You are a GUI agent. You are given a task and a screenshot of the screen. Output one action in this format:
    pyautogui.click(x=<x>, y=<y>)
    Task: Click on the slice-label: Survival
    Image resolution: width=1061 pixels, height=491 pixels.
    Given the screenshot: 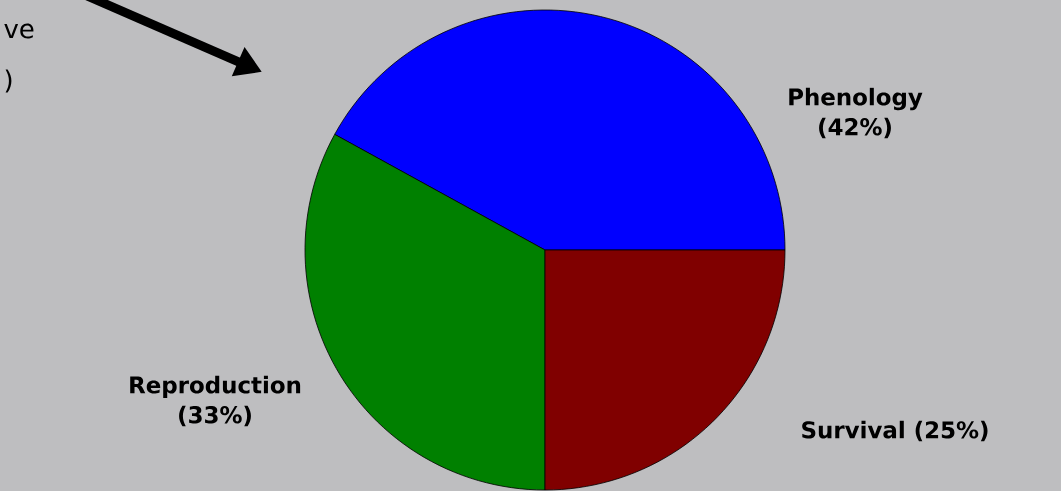 What is the action you would take?
    pyautogui.click(x=853, y=429)
    